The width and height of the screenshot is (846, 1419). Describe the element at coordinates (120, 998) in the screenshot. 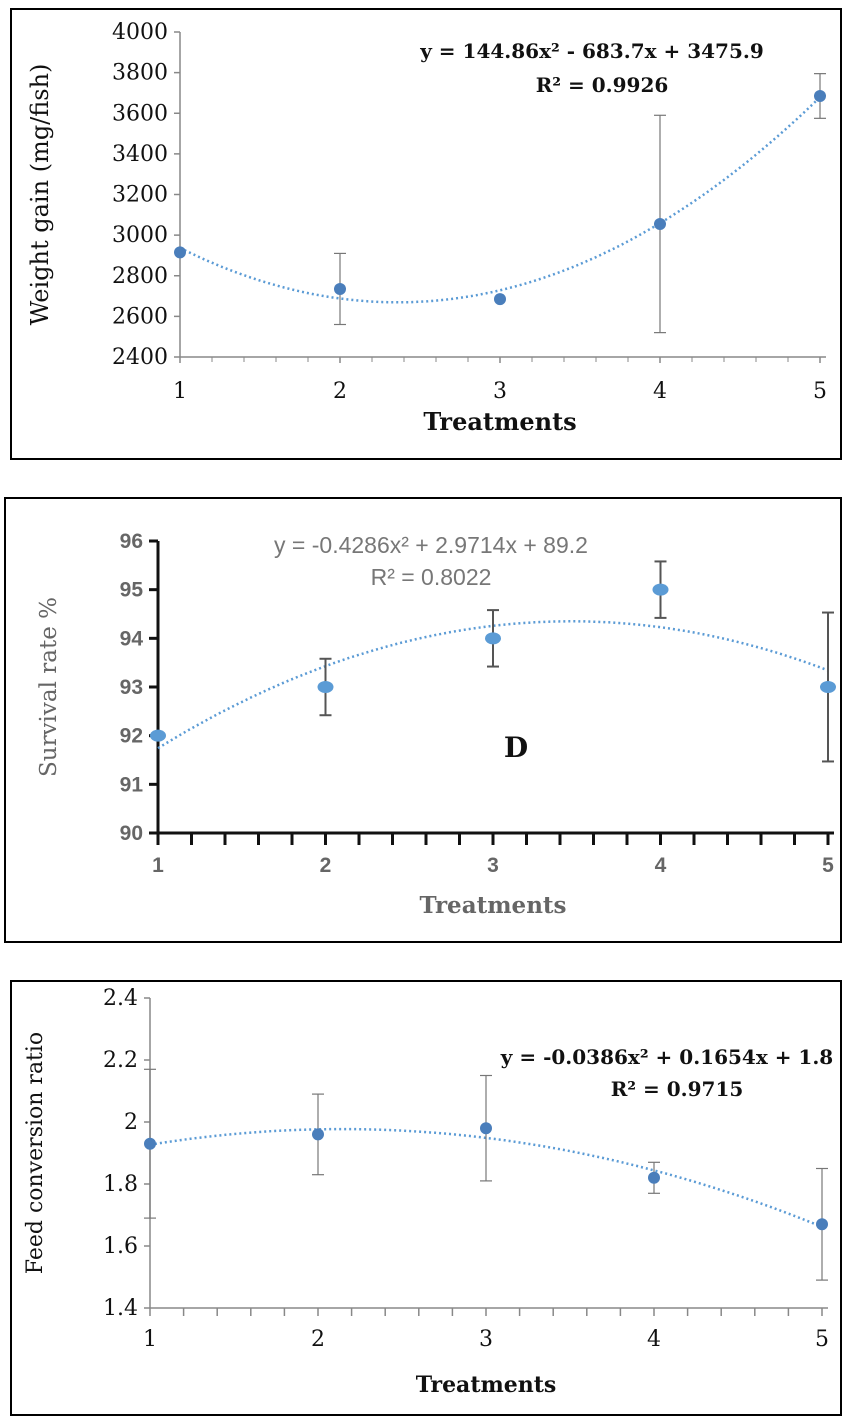

I see `y-tick-label: 2.4` at that location.